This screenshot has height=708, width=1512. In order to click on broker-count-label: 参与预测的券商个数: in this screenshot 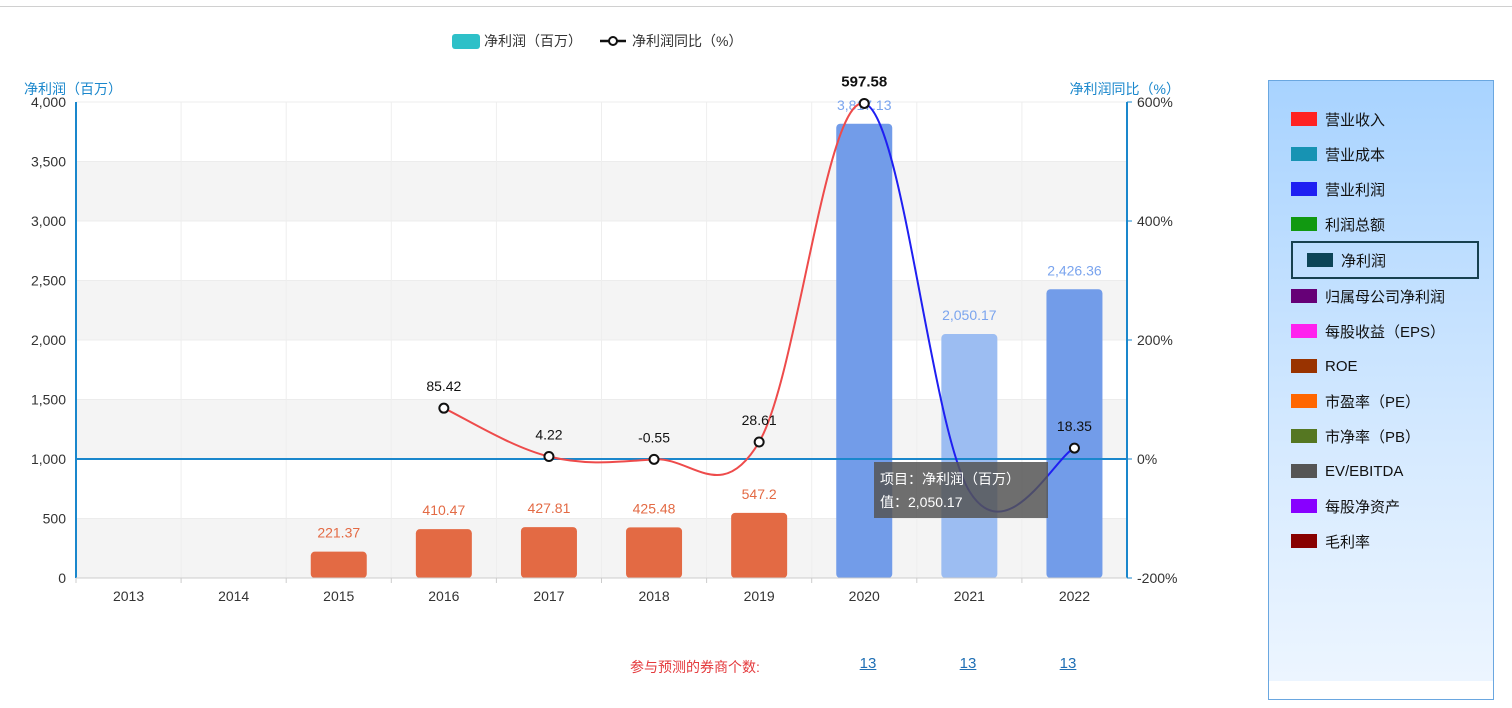, I will do `click(695, 667)`.